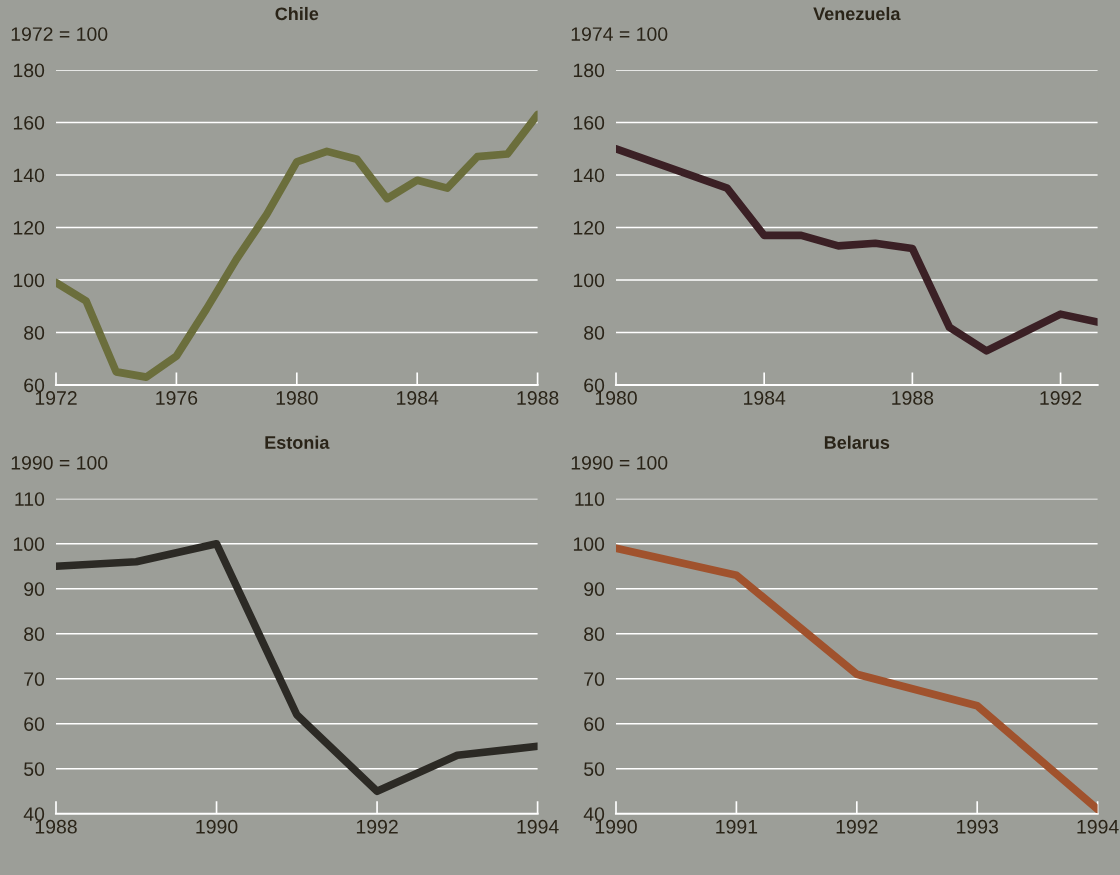 This screenshot has width=1120, height=875. I want to click on x-tick-label: 1976, so click(177, 398).